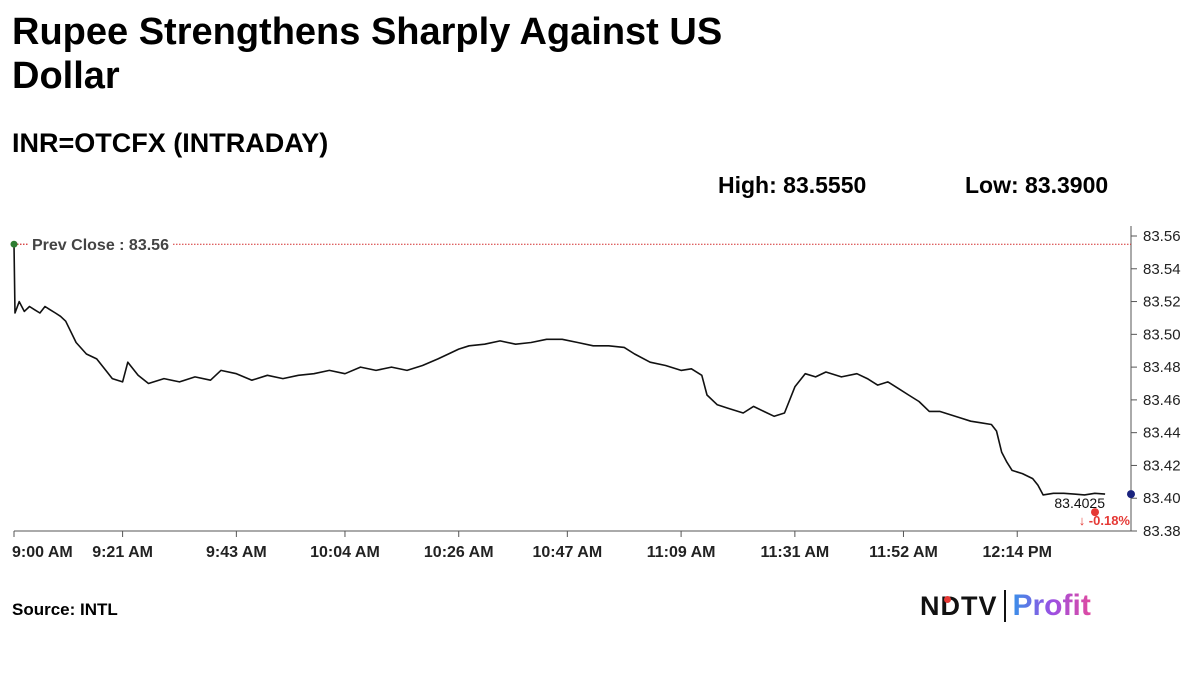 The height and width of the screenshot is (674, 1200). I want to click on y-tick-label: 83.50, so click(1162, 334).